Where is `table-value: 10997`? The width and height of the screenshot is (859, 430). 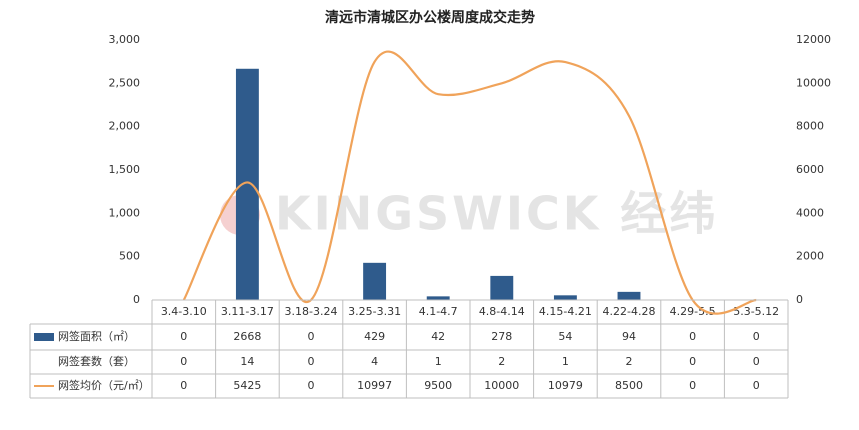 table-value: 10997 is located at coordinates (374, 385).